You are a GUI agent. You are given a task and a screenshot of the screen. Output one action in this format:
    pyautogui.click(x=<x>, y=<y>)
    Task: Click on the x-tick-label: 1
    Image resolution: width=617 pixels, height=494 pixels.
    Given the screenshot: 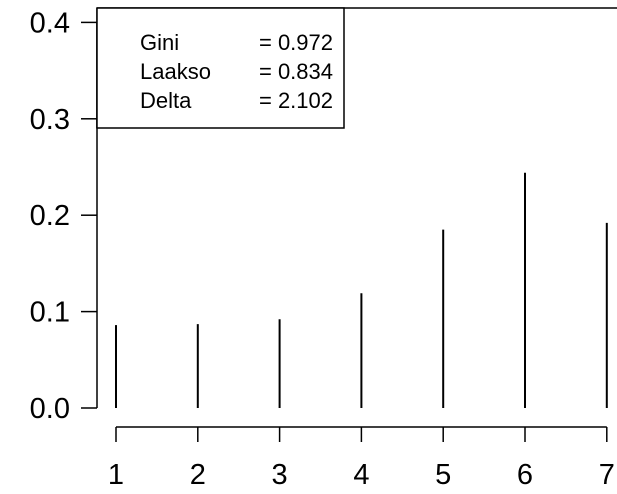 What is the action you would take?
    pyautogui.click(x=116, y=475)
    